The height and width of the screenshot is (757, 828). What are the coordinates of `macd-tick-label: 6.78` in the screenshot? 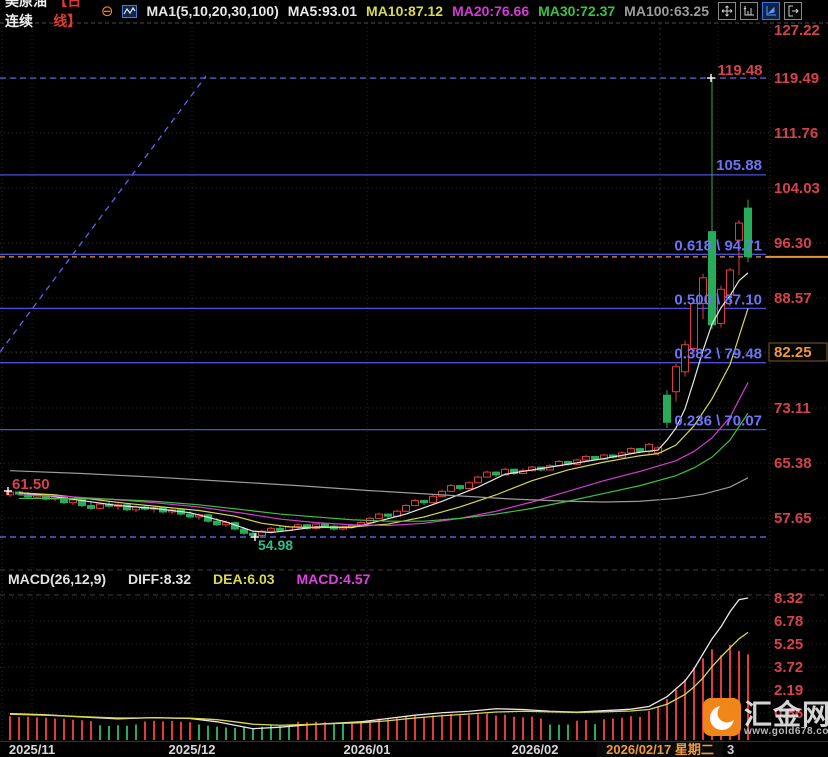 It's located at (788, 621).